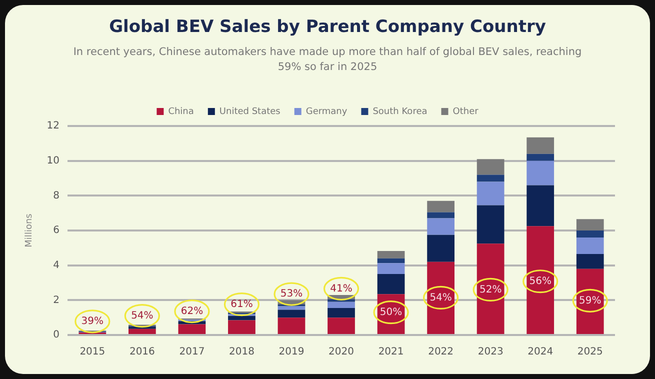 The height and width of the screenshot is (379, 655). Describe the element at coordinates (441, 352) in the screenshot. I see `x-tick-label: 2022` at that location.